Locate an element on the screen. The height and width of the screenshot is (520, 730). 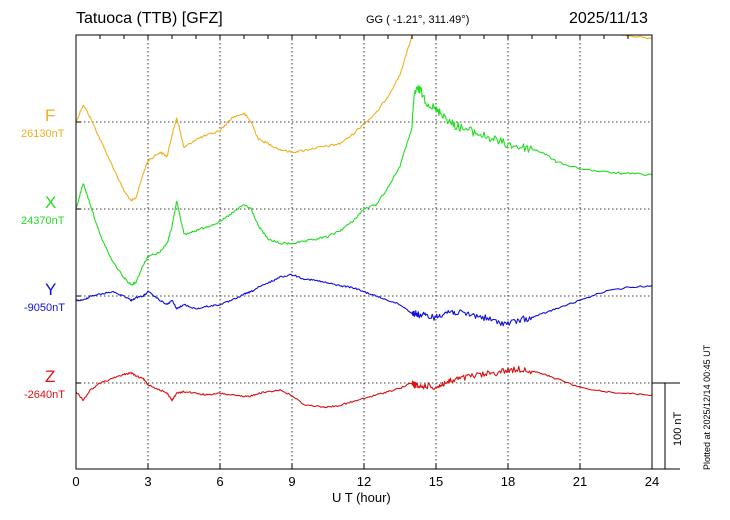
scale-bar is located at coordinates (666, 426).